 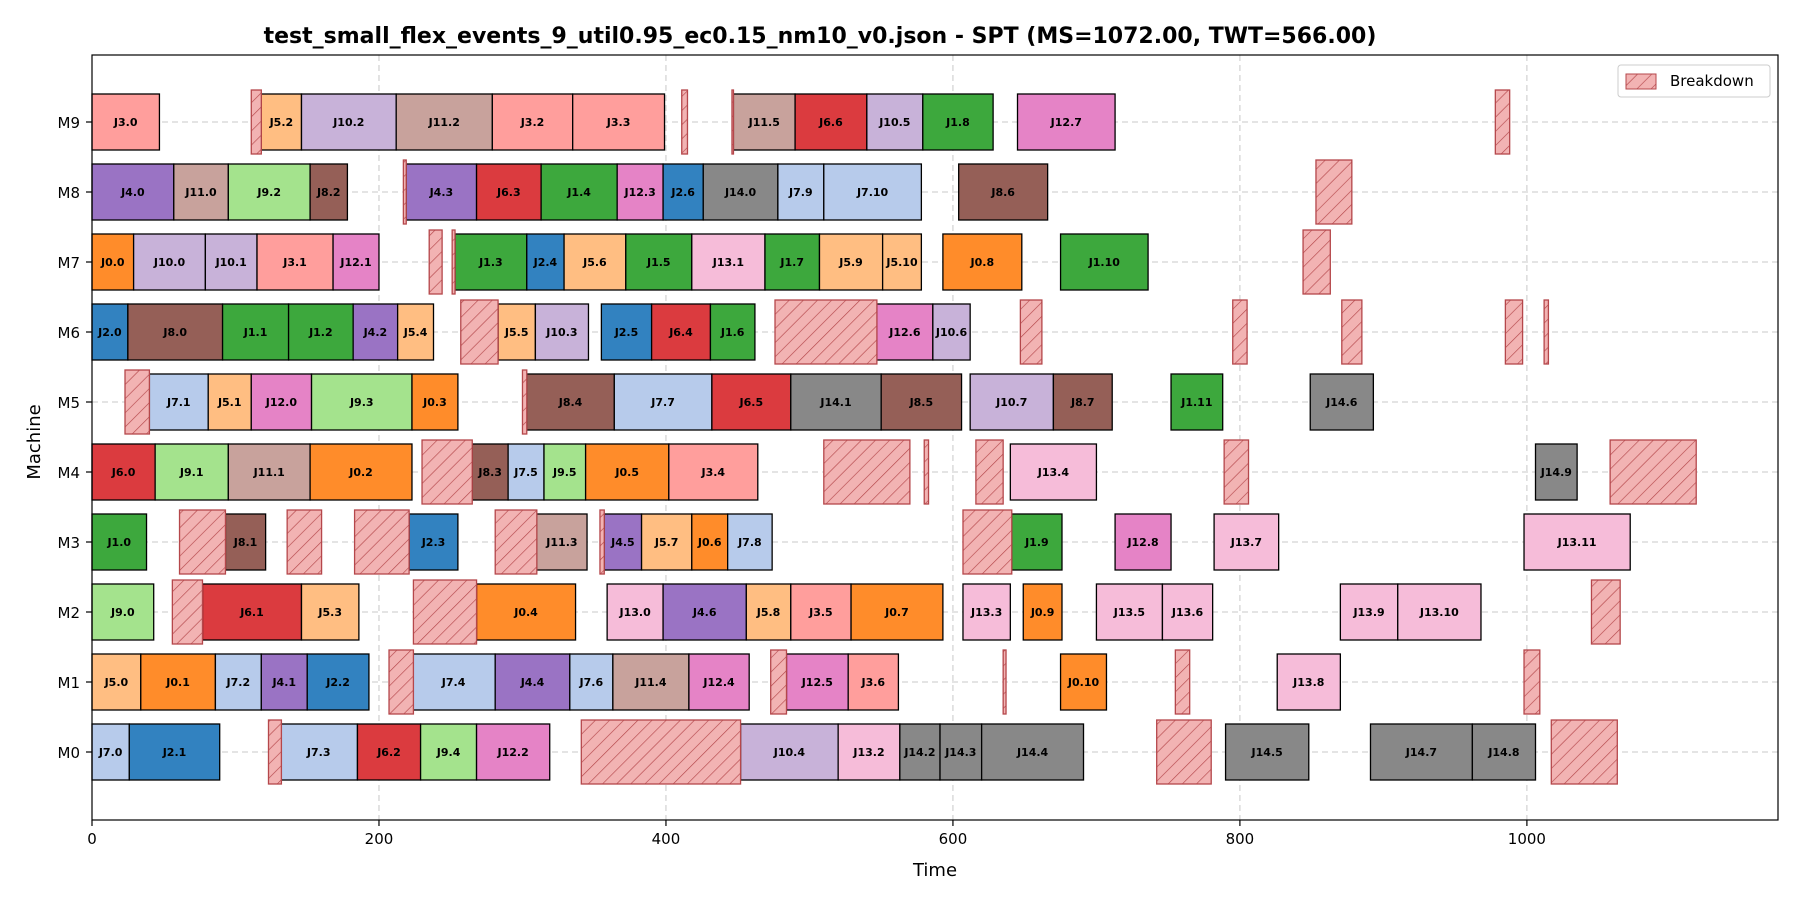 I want to click on operation-label: J2.4, so click(x=545, y=262).